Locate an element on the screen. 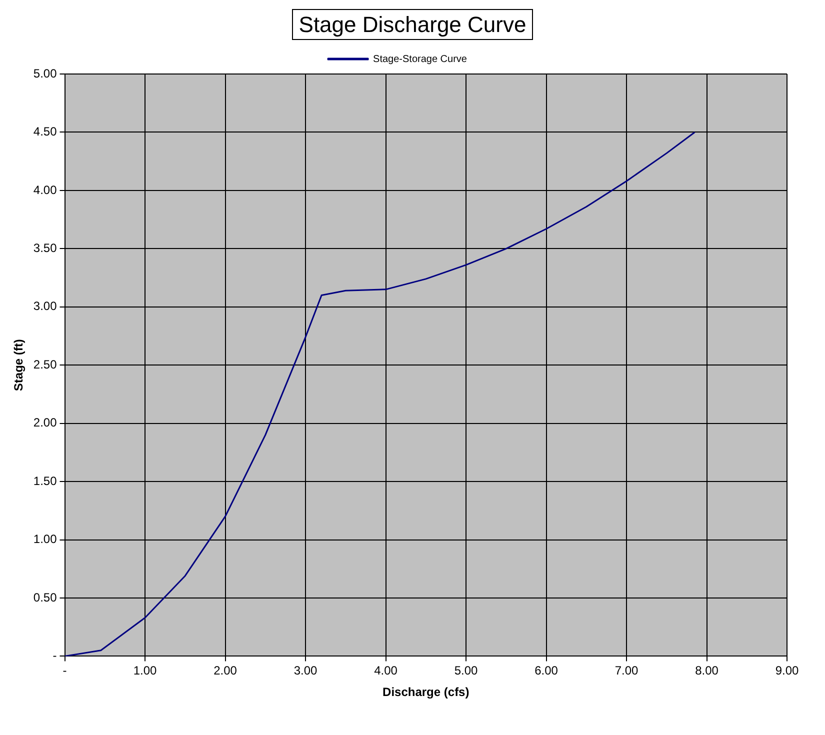 This screenshot has height=735, width=825. legend-label: Stage-Storage Curve is located at coordinates (420, 59).